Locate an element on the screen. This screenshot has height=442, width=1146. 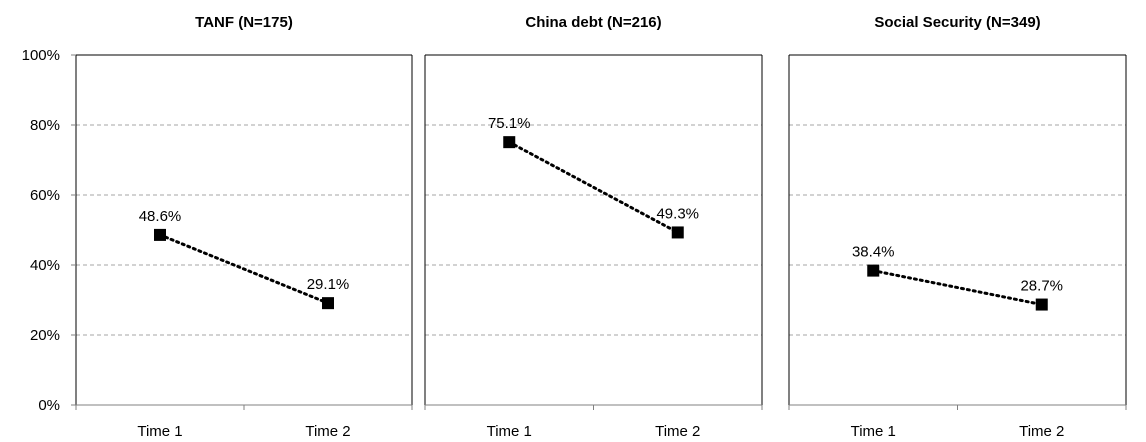
panel-title: Social Security (N=349) is located at coordinates (957, 22).